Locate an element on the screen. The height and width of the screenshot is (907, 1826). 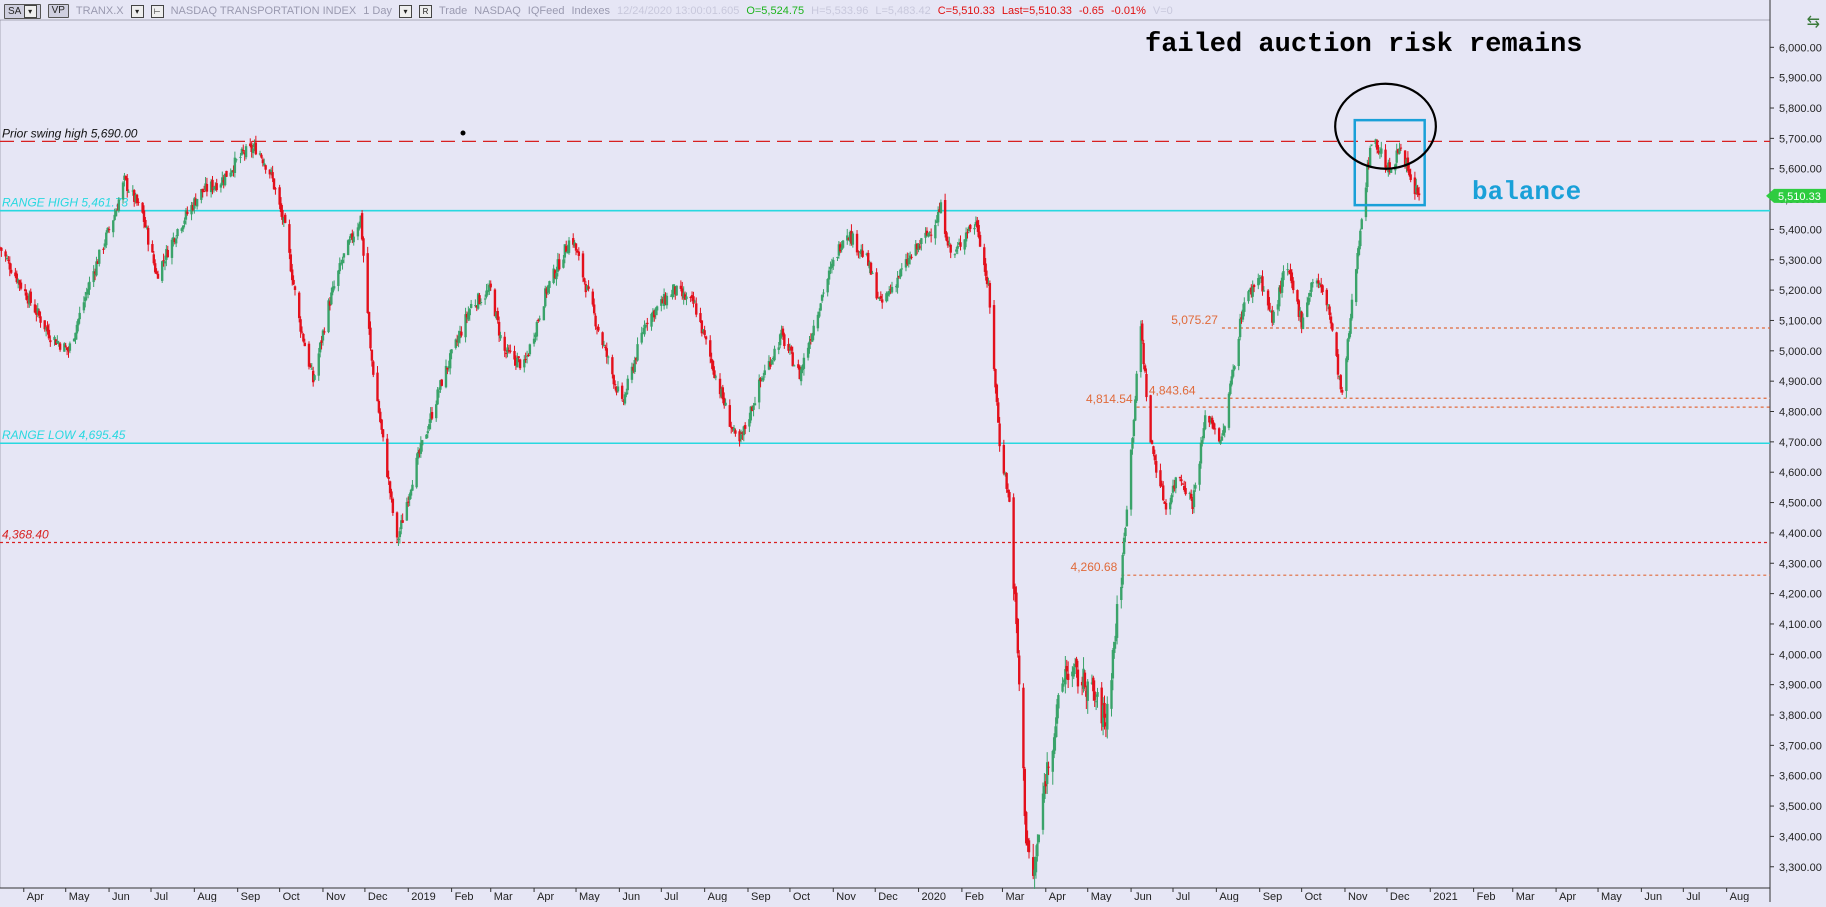
symbol-dropdown-icon: ▾ is located at coordinates (137, 11).